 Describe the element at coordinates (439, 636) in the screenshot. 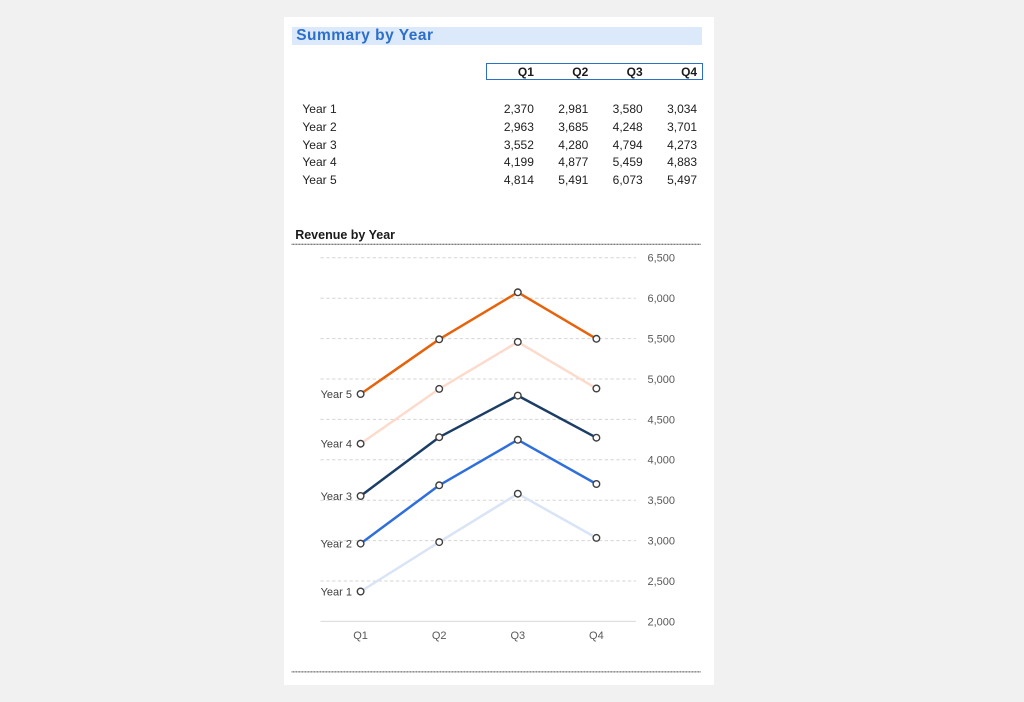

I see `svg-text: Q2` at that location.